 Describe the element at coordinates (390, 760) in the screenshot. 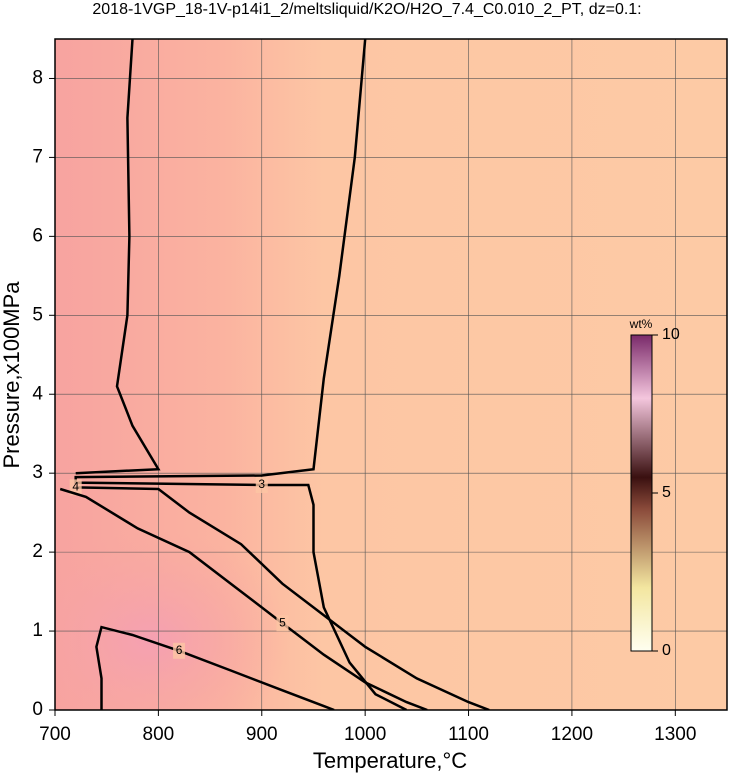

I see `x-axis-label: Temperature,°C` at that location.